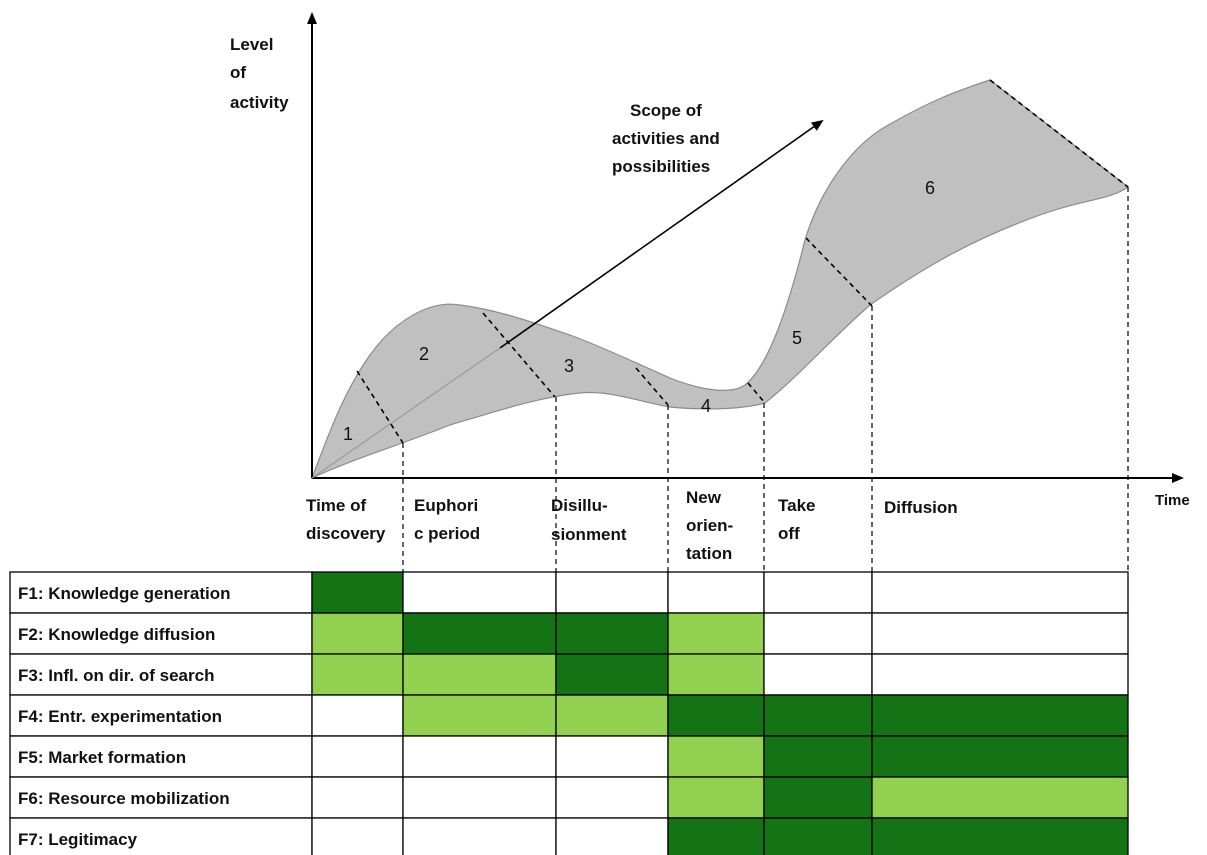 This screenshot has height=855, width=1207. What do you see at coordinates (116, 675) in the screenshot?
I see `table-row-label: F3: Infl. on dir. of search` at bounding box center [116, 675].